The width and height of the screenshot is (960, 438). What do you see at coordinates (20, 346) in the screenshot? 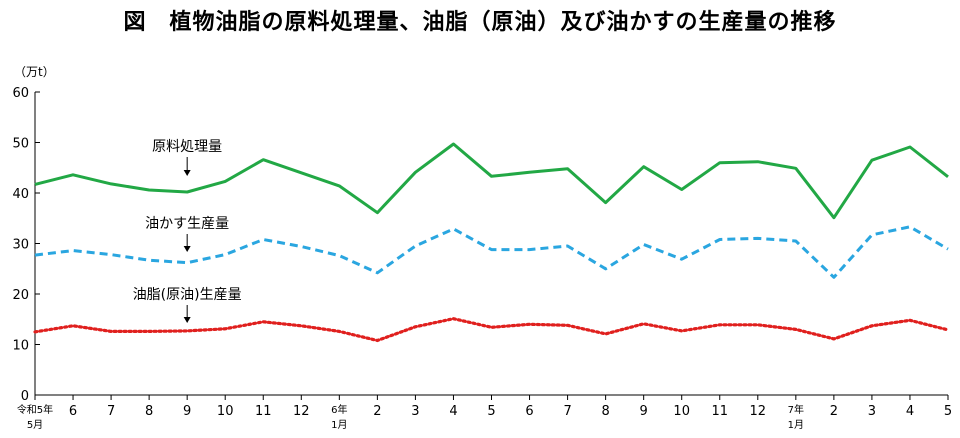
I see `y-tick-label: 10` at bounding box center [20, 346].